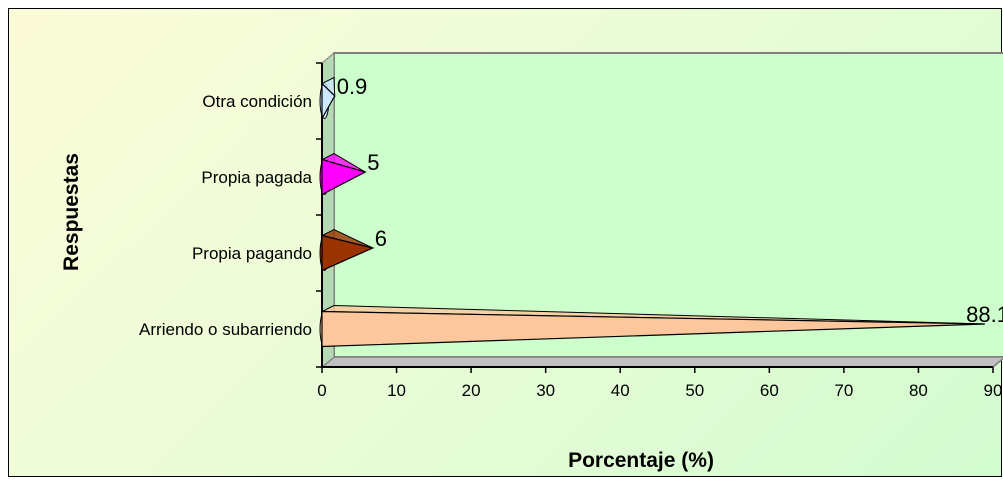 The image size is (1003, 487). I want to click on x-tick-label: 50, so click(694, 390).